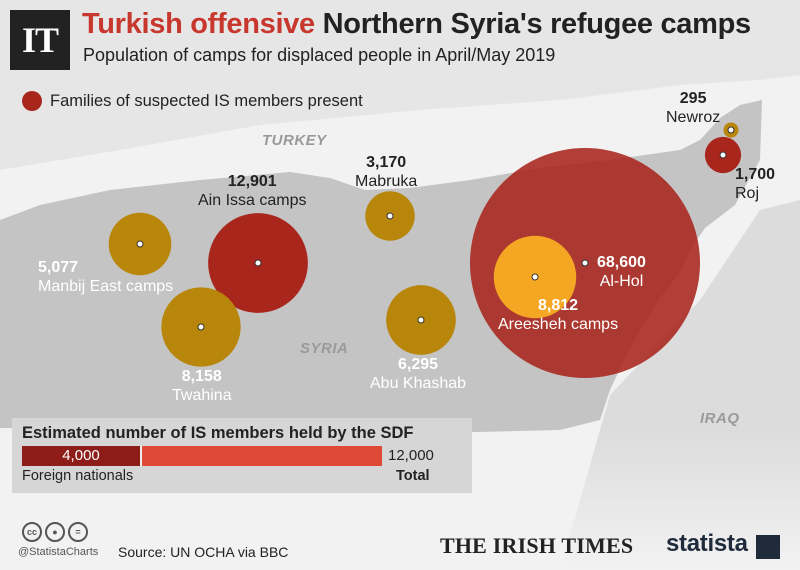  Describe the element at coordinates (82, 456) in the screenshot. I see `is-members-foreign-bar: 4,000` at that location.